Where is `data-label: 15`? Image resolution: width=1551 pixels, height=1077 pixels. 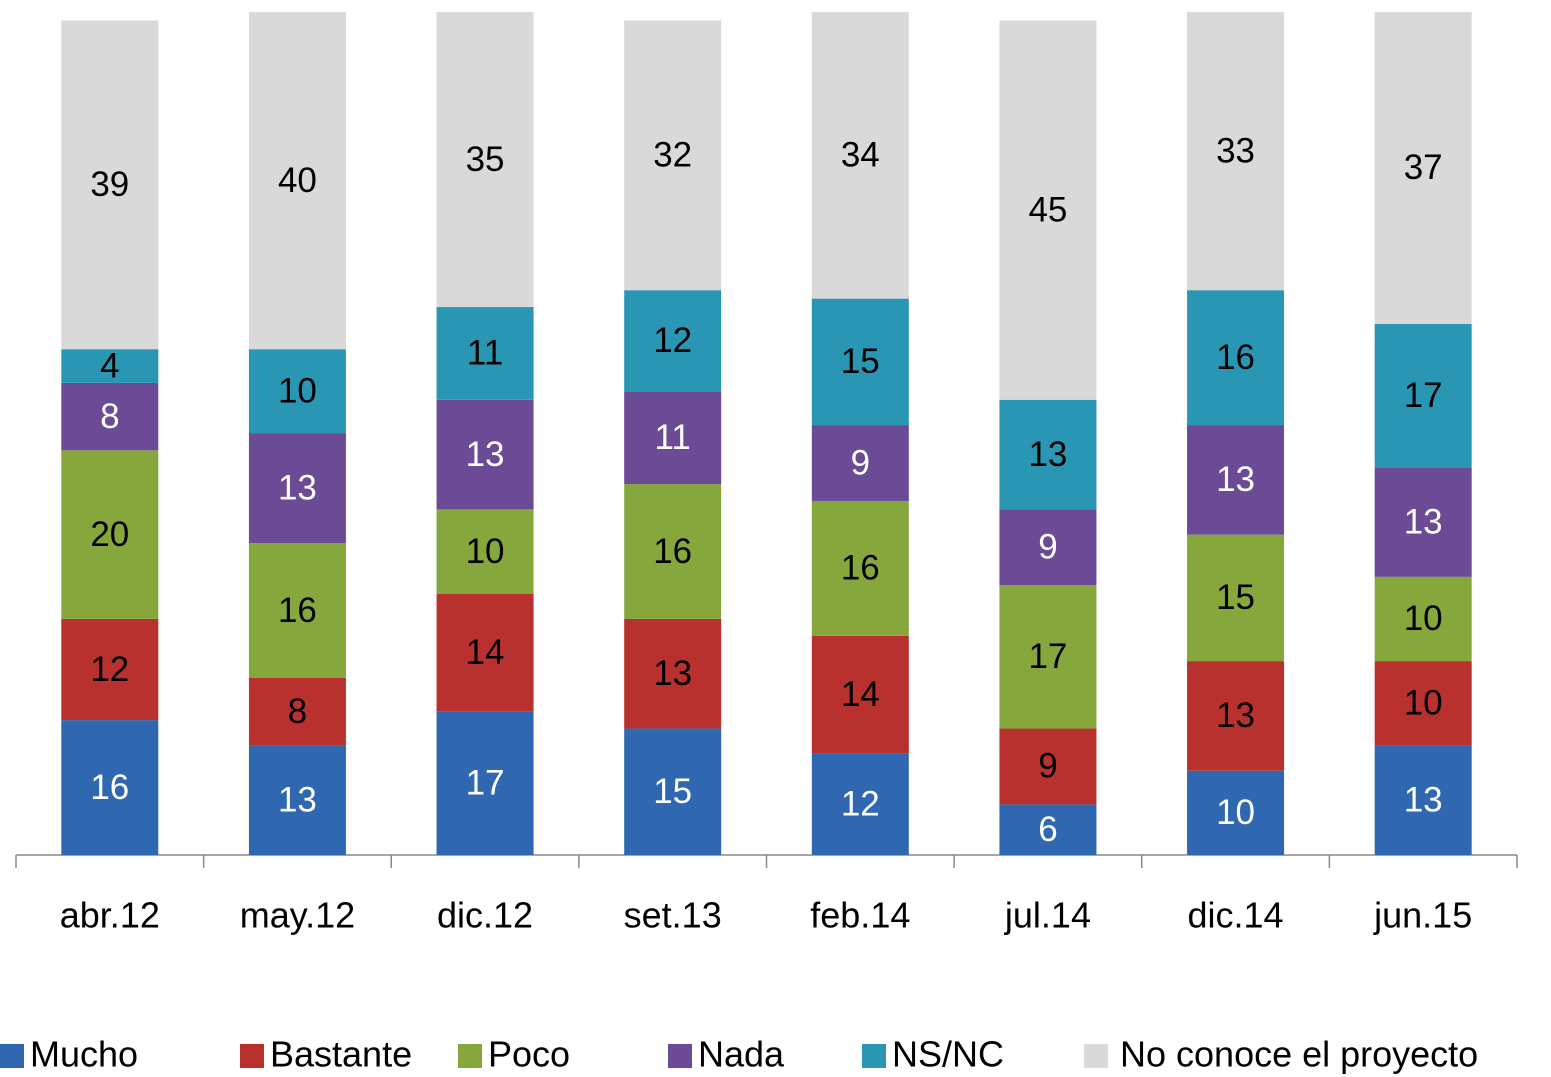 data-label: 15 is located at coordinates (672, 791).